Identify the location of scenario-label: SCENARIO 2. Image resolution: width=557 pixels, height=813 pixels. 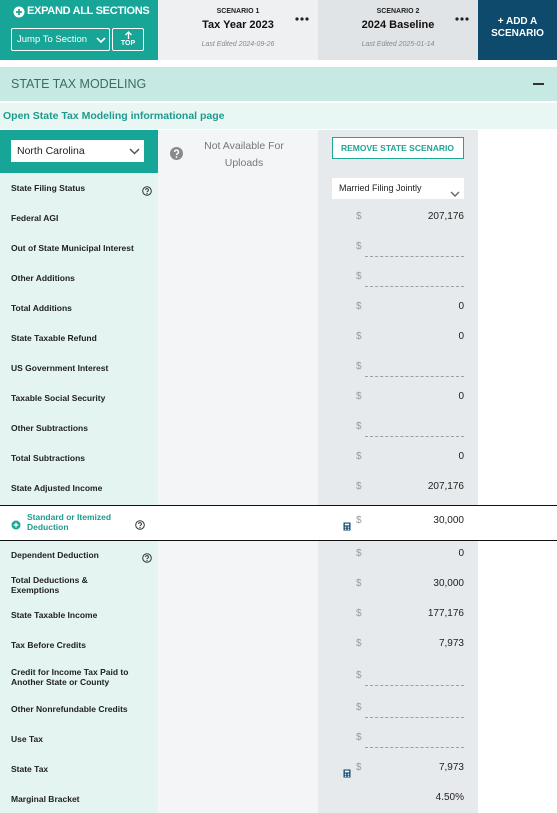
(398, 11).